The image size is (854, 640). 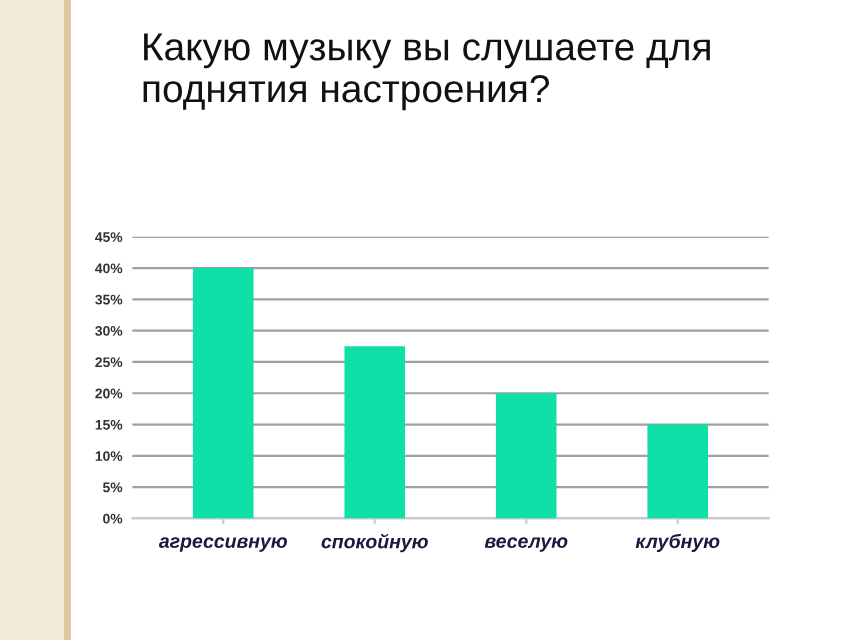 What do you see at coordinates (677, 542) in the screenshot?
I see `x-tick-label: клубную` at bounding box center [677, 542].